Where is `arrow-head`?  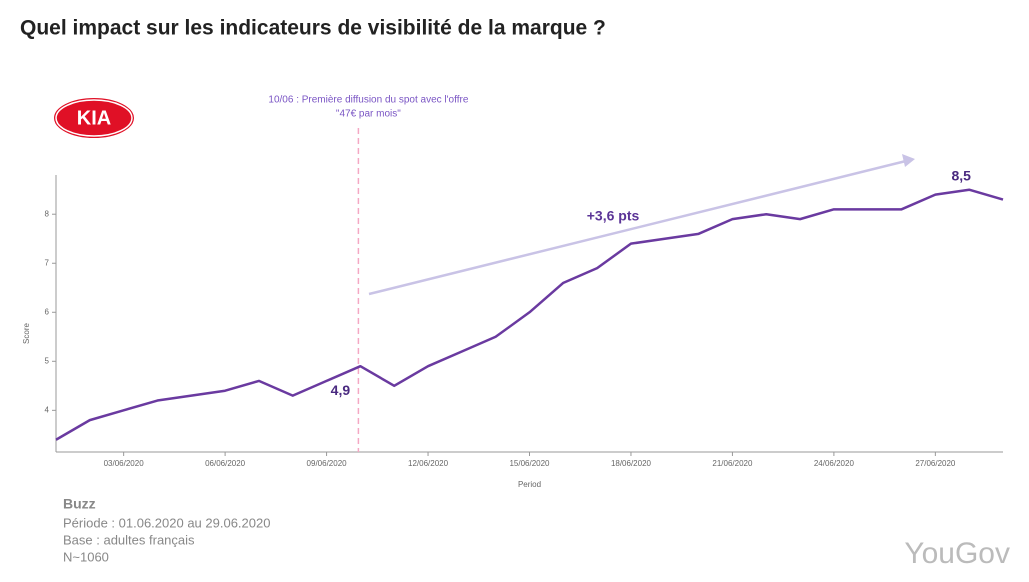 arrow-head is located at coordinates (908, 160).